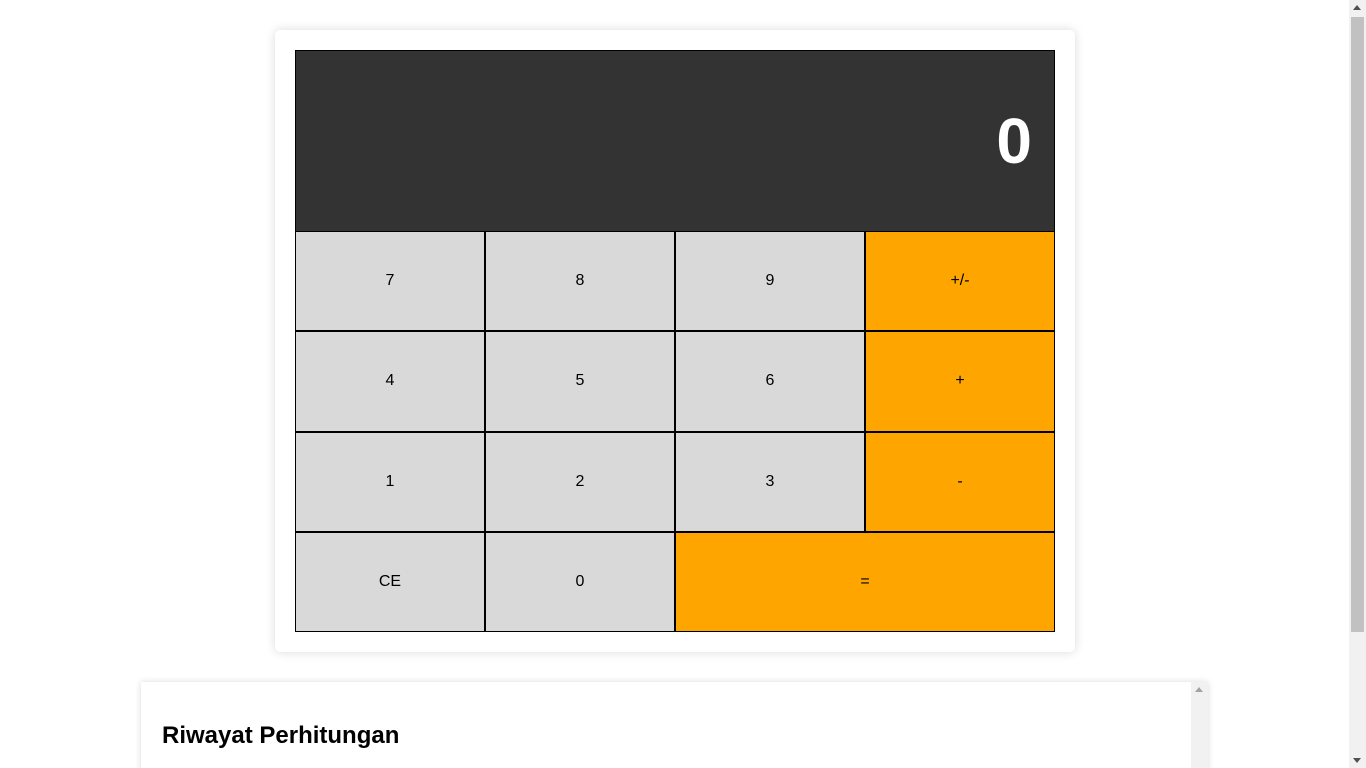 The width and height of the screenshot is (1366, 768). Describe the element at coordinates (770, 281) in the screenshot. I see `key-9: 9` at that location.